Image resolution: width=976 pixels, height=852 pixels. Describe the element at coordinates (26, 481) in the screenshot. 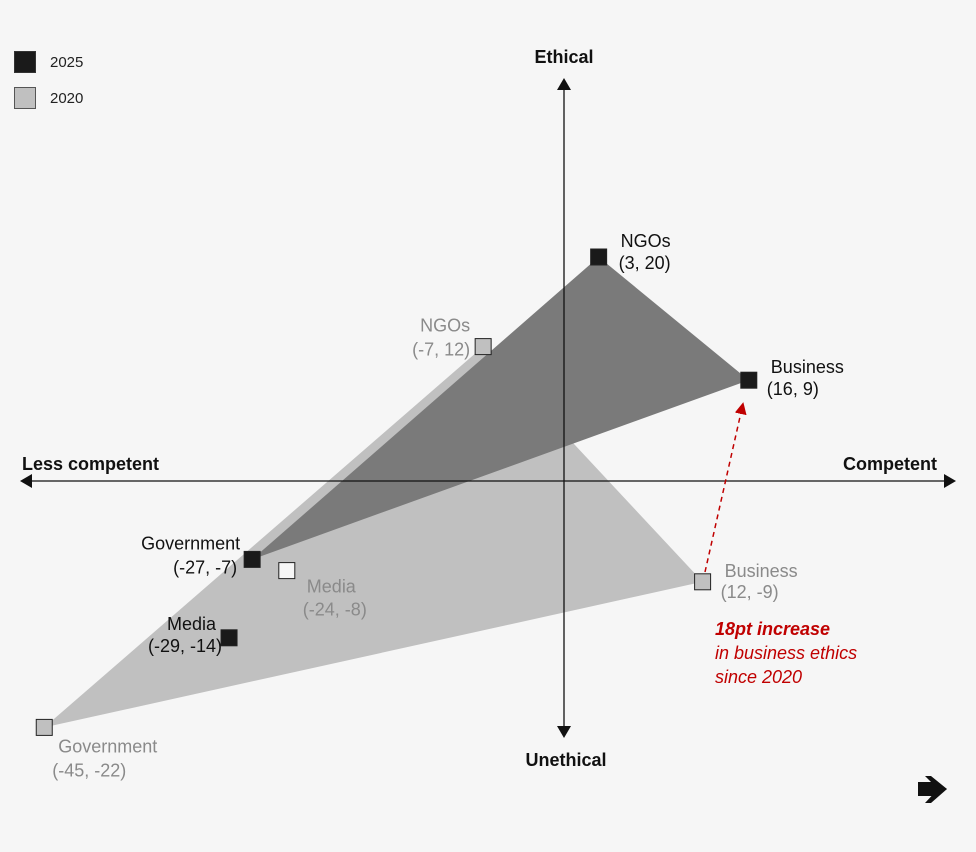

I see `x-axis-left-arrow` at that location.